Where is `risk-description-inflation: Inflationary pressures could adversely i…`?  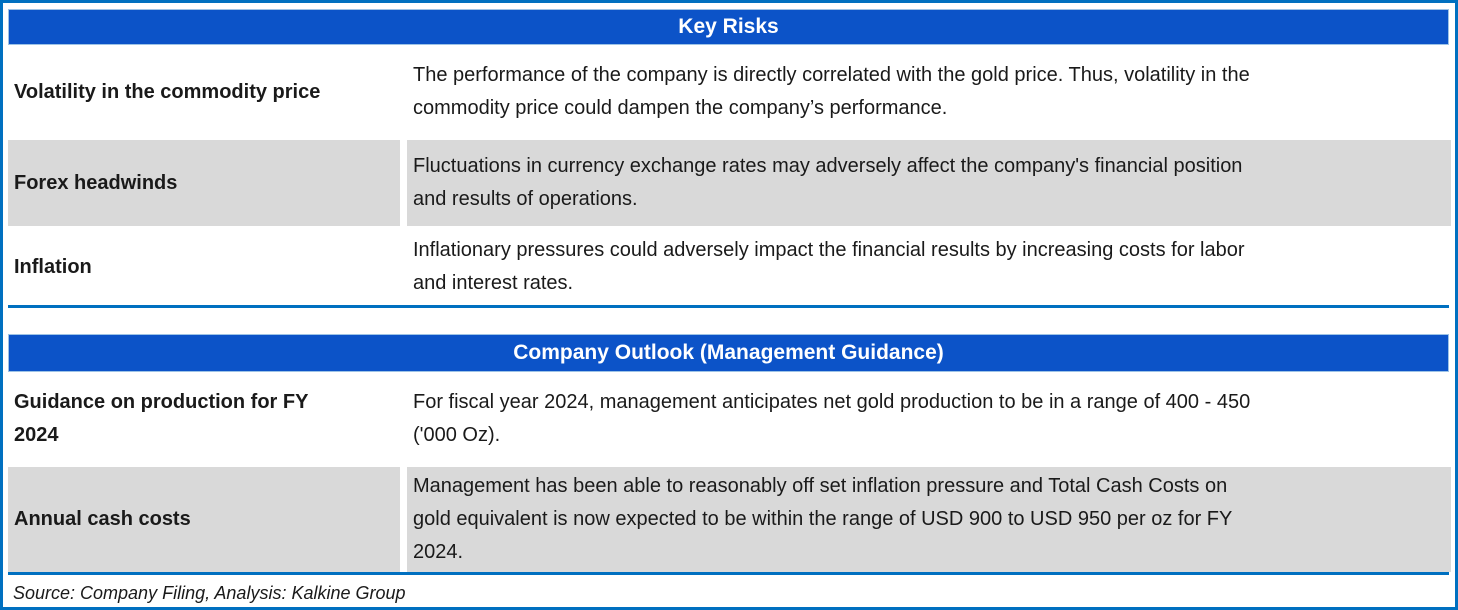
risk-description-inflation: Inflationary pressures could adversely i… is located at coordinates (829, 266).